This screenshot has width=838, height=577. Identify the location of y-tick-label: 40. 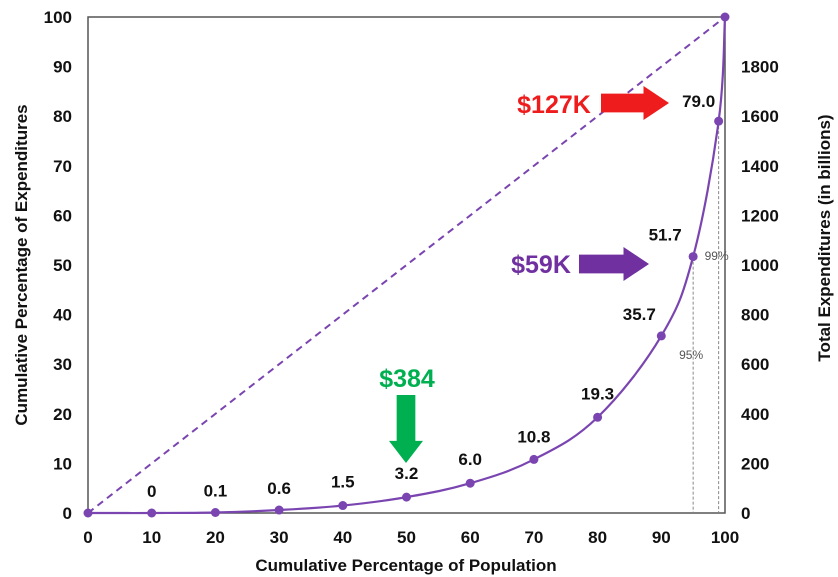
(62, 315).